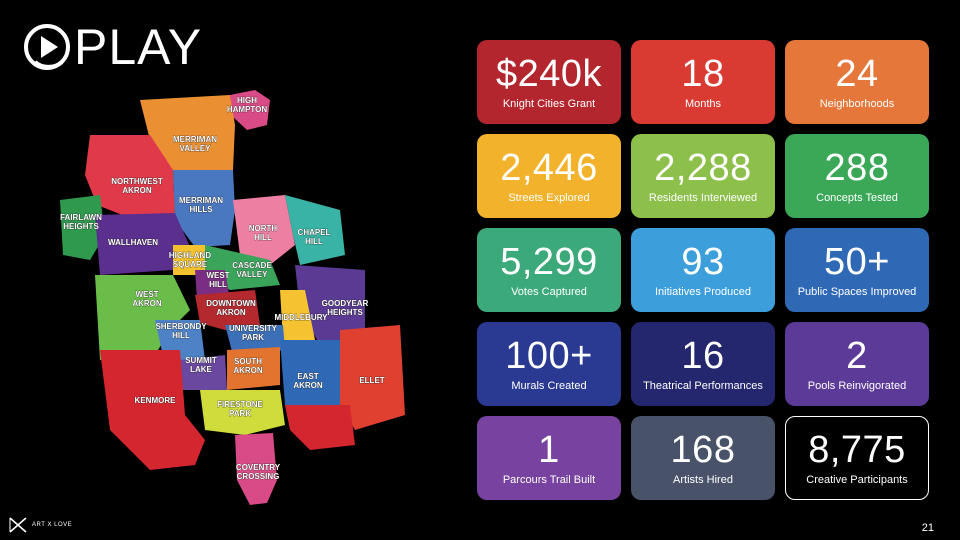 This screenshot has width=960, height=540. I want to click on label-wallhaven: WALLHAVEN, so click(133, 242).